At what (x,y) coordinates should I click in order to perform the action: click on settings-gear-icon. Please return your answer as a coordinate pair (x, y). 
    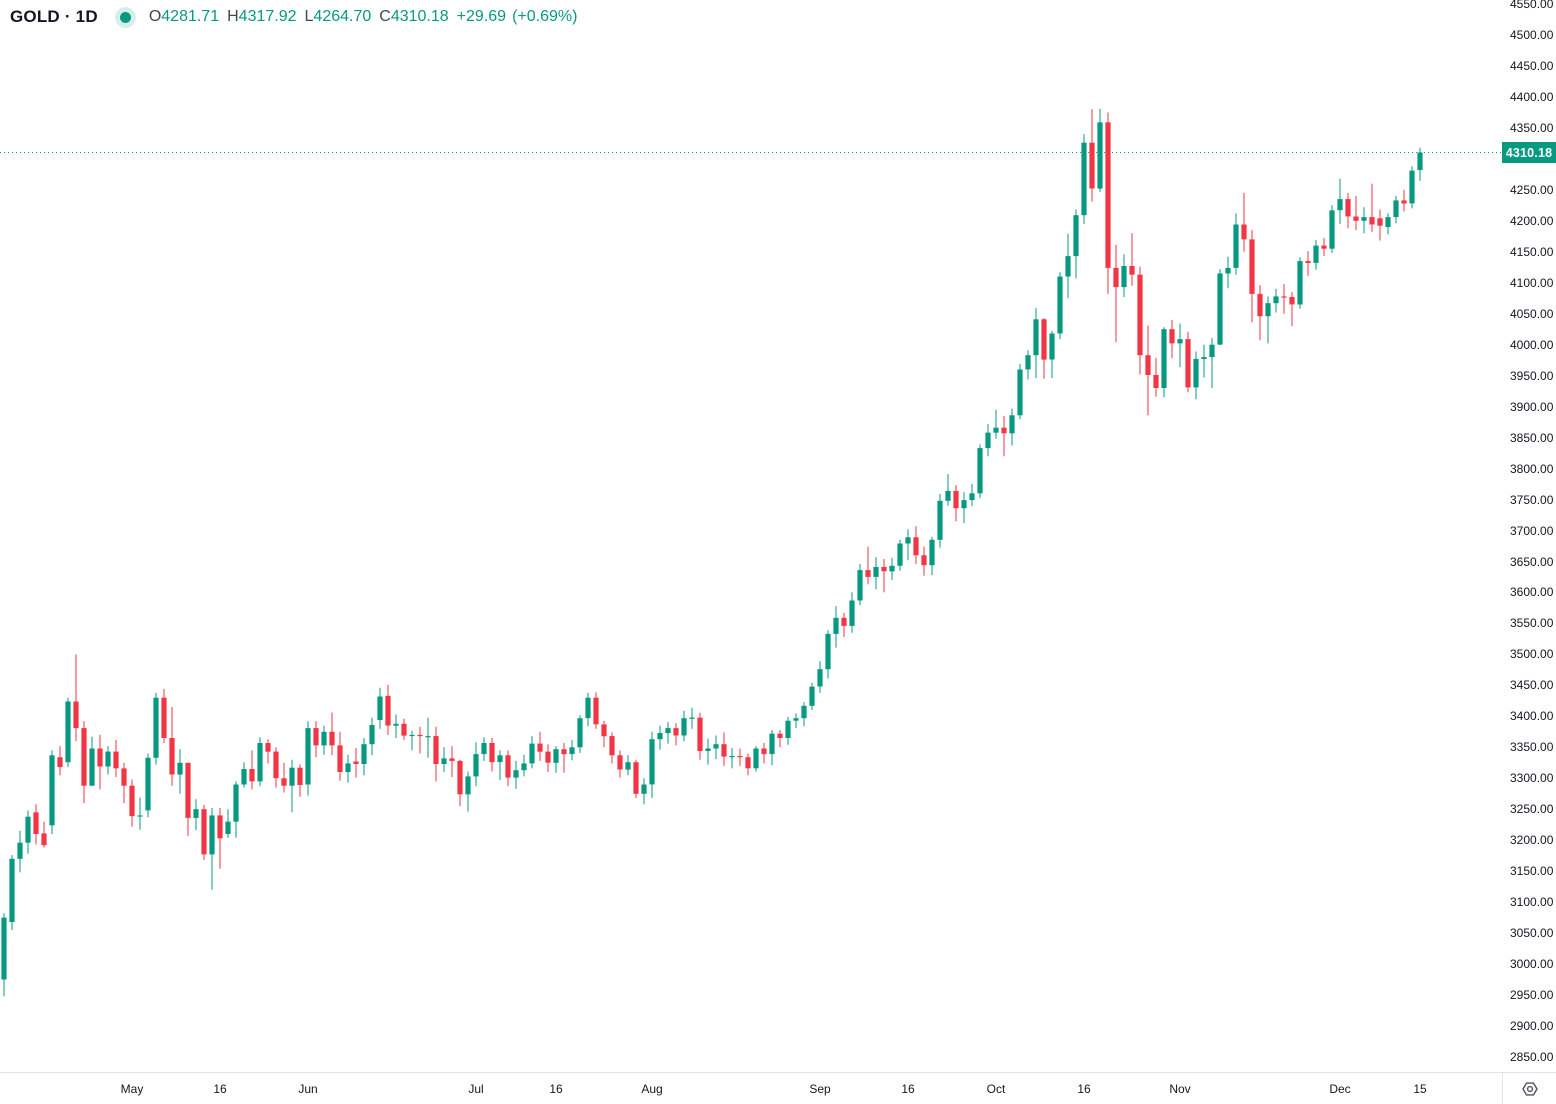
    Looking at the image, I should click on (1530, 1089).